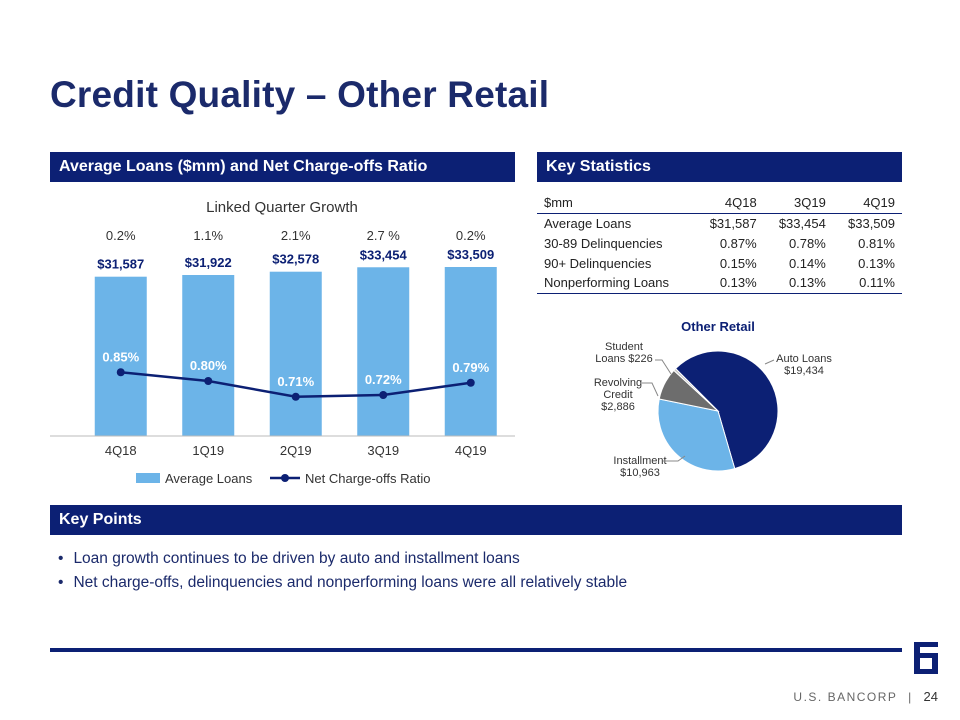  Describe the element at coordinates (285, 478) in the screenshot. I see `legend-swatch-point` at that location.